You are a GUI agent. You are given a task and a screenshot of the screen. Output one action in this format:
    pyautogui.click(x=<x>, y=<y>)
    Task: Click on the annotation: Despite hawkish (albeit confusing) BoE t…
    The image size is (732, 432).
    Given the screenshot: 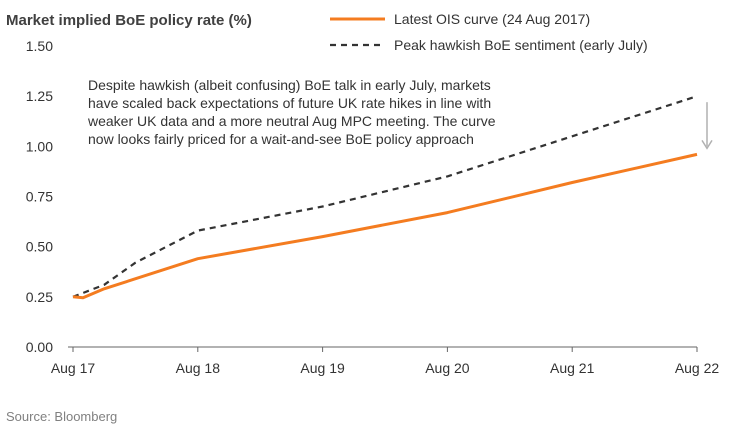 What is the action you would take?
    pyautogui.click(x=291, y=112)
    